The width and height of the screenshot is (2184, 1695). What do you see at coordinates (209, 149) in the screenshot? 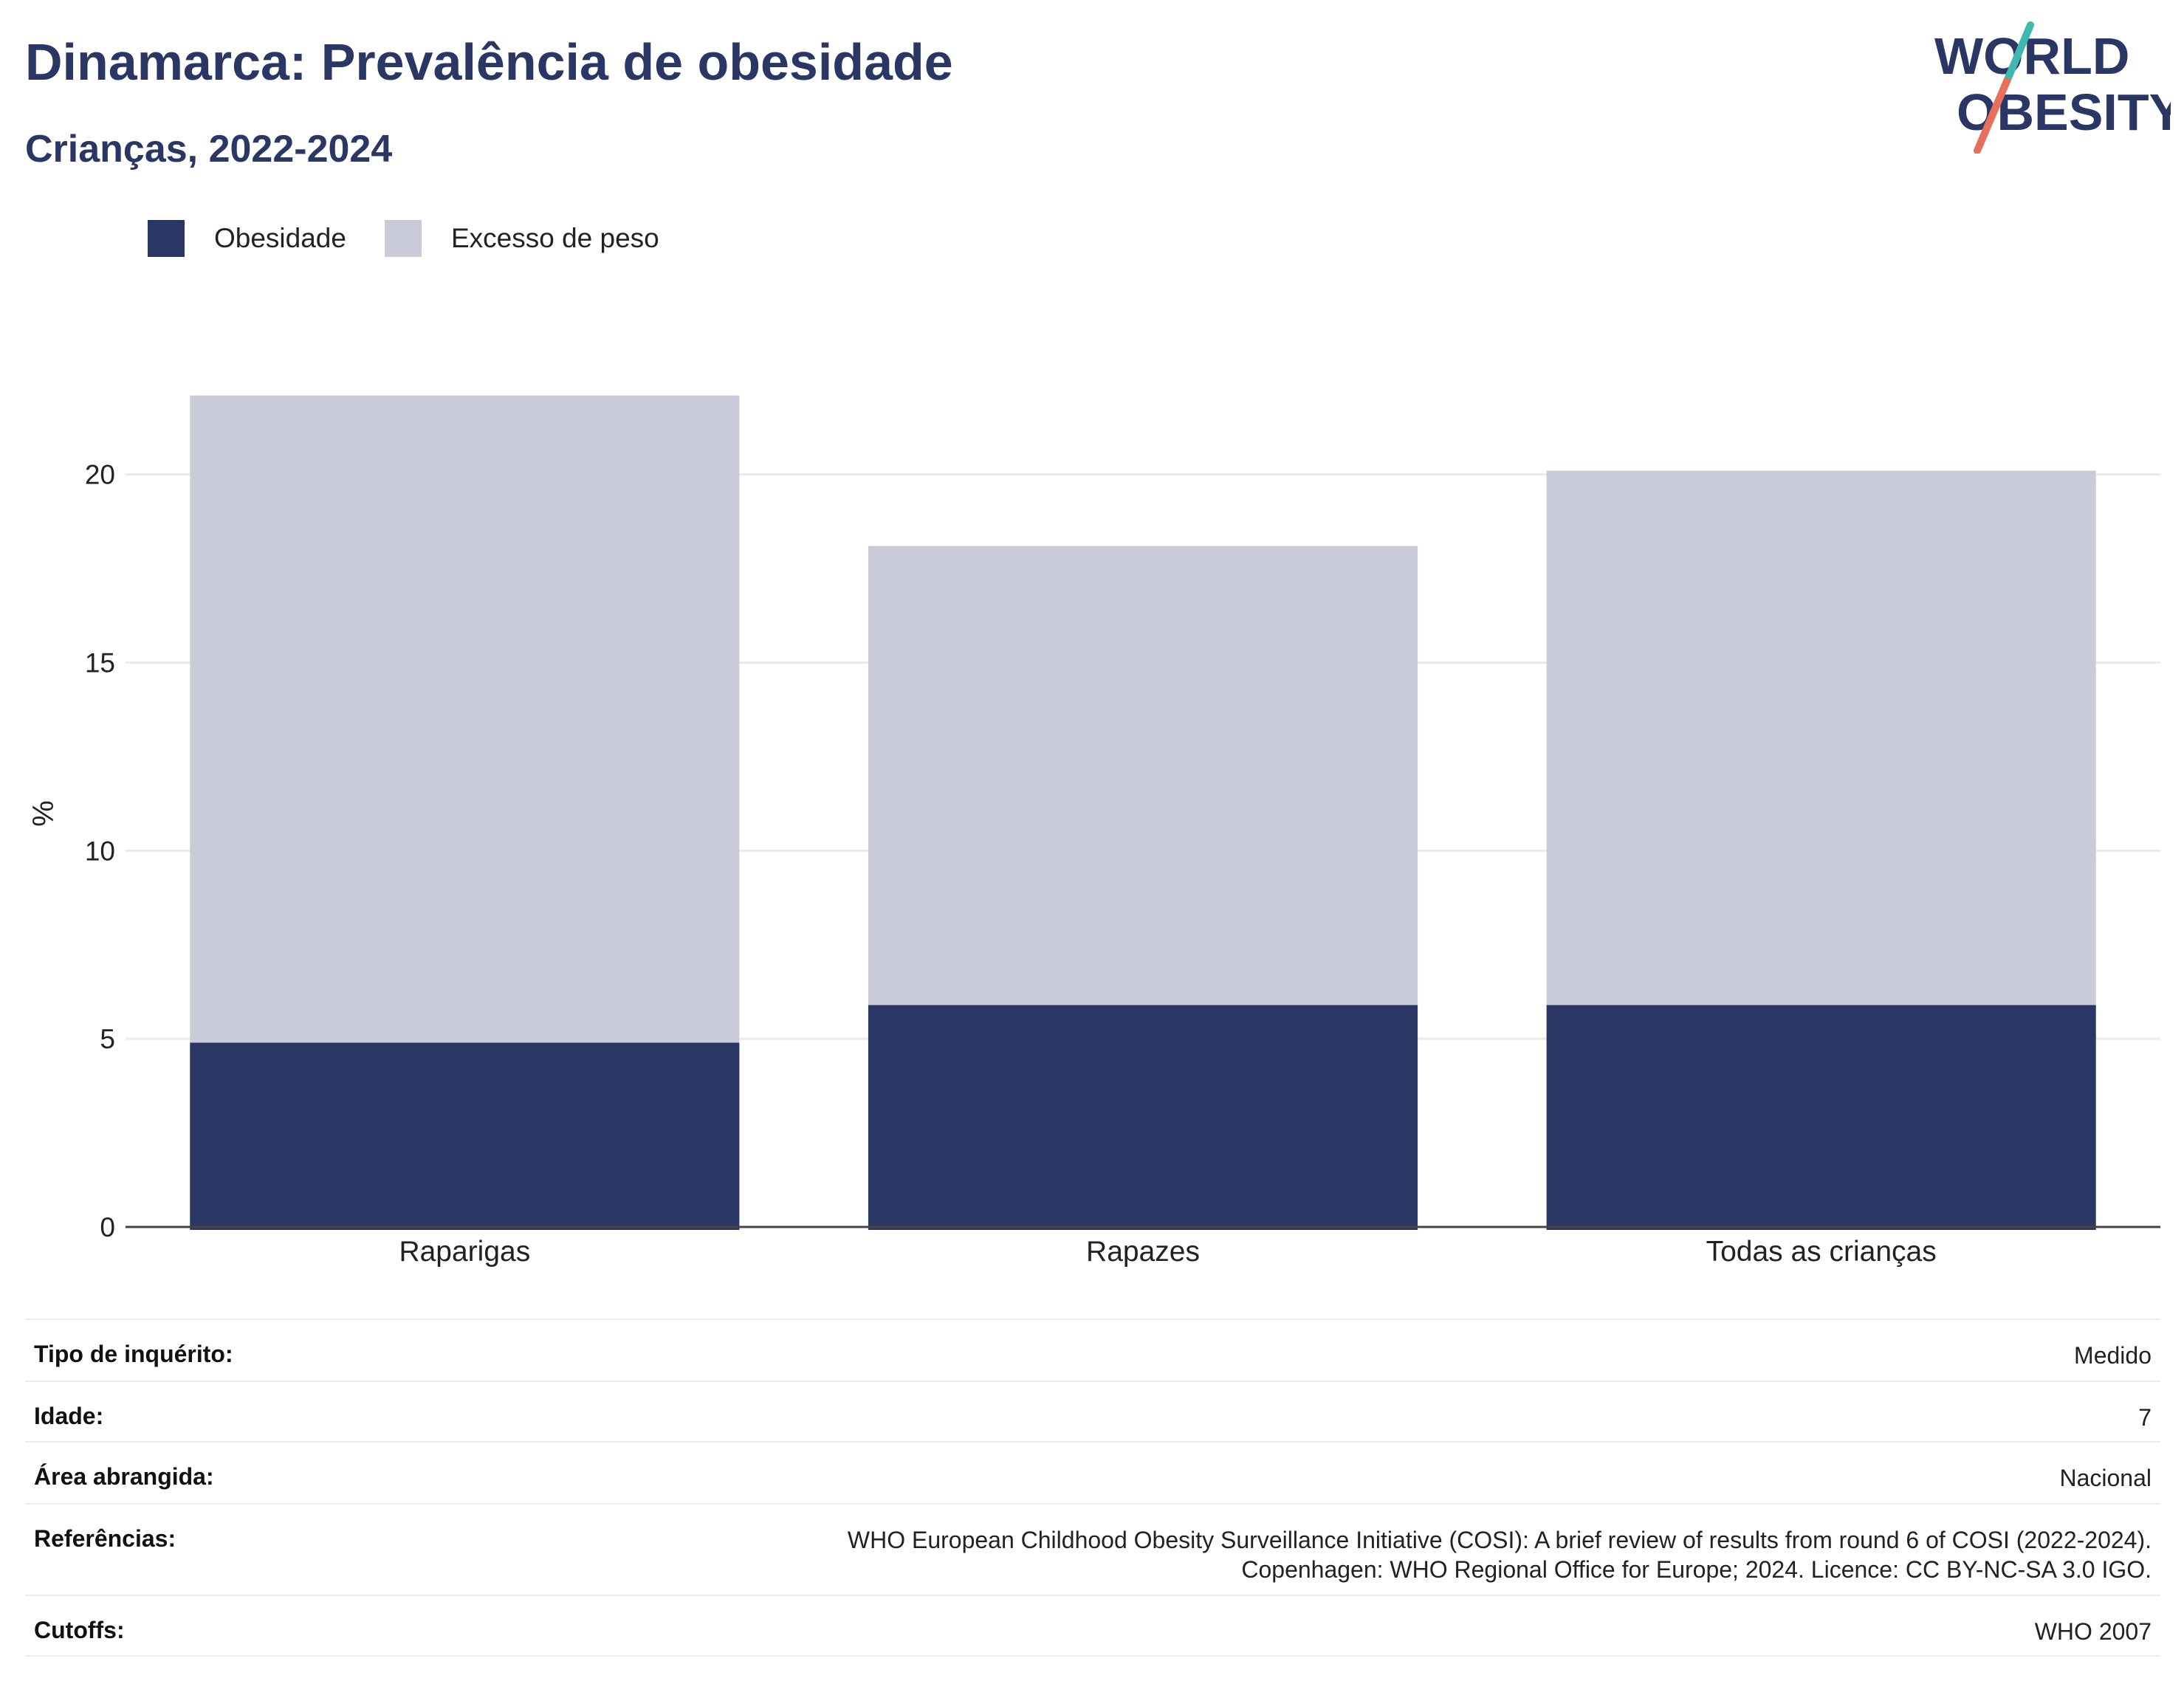
I see `page-subtitle: Crianças, 2022-2024` at bounding box center [209, 149].